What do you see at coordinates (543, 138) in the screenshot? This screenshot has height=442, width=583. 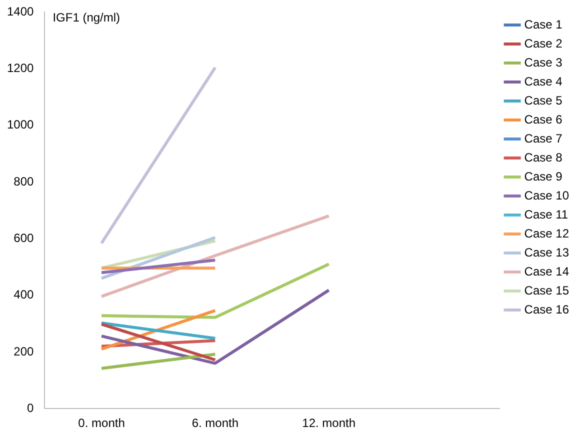 I see `legend-label: Case 7` at bounding box center [543, 138].